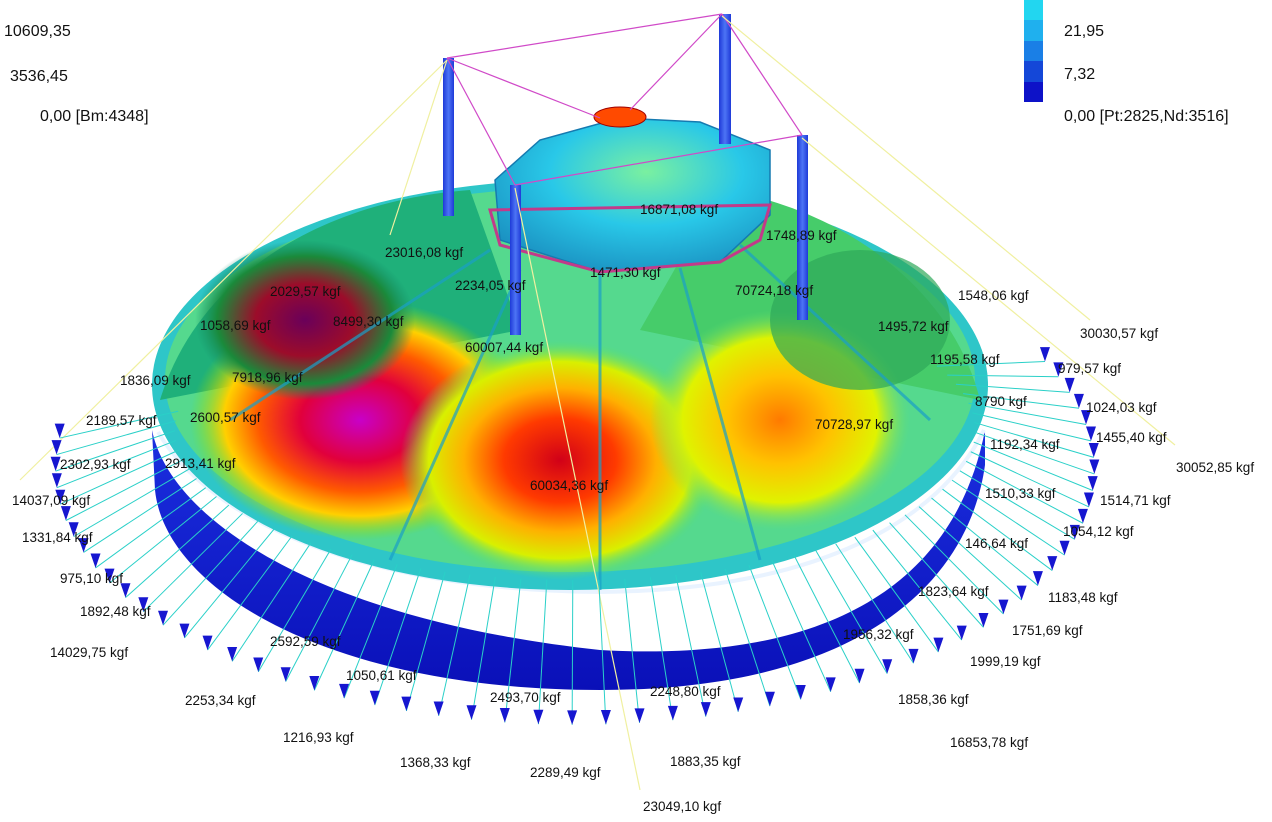  I want to click on color-scale-swatch, so click(1033, 91).